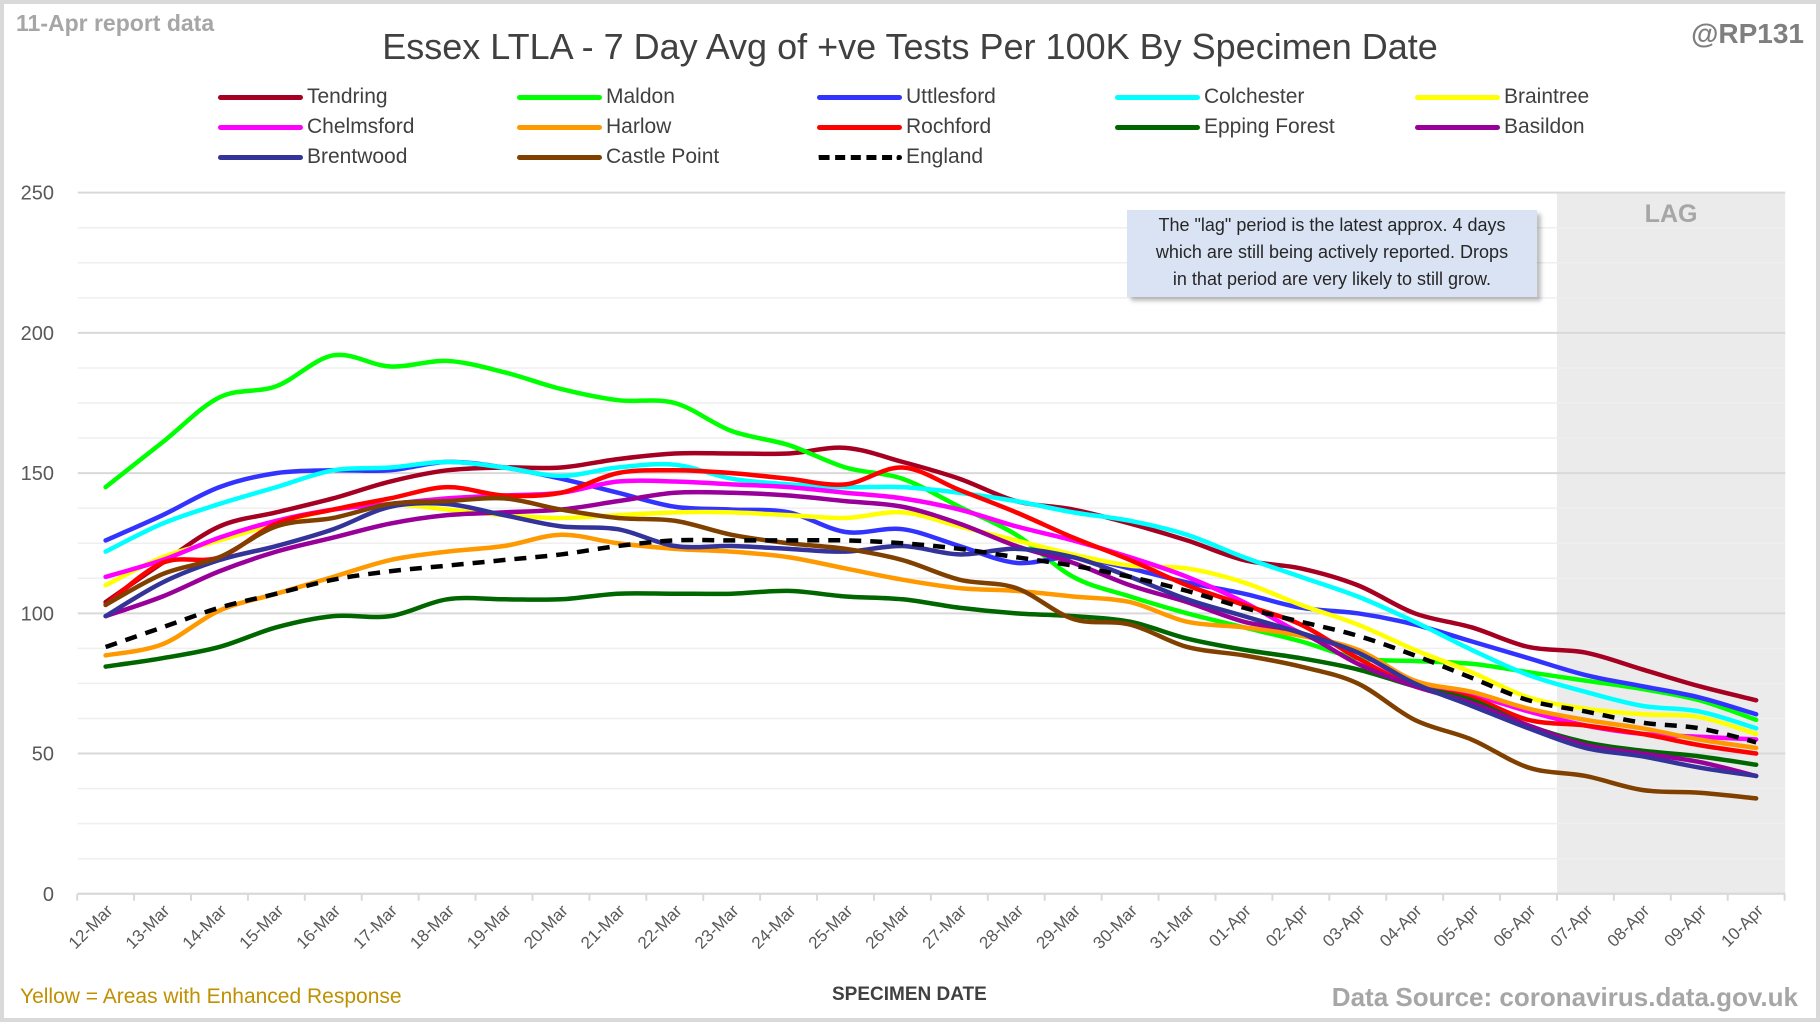 The width and height of the screenshot is (1820, 1022). What do you see at coordinates (831, 927) in the screenshot?
I see `x-tick-label: 25-Mar` at bounding box center [831, 927].